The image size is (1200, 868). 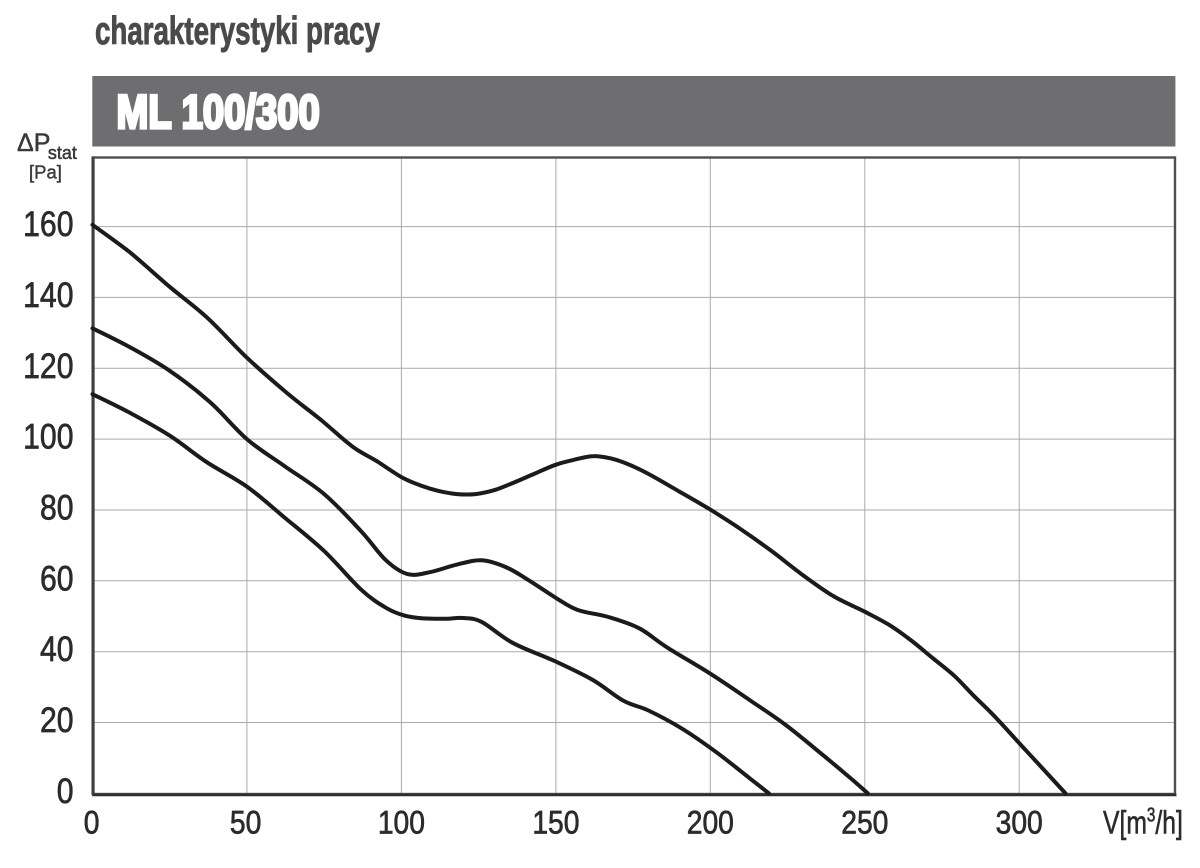 I want to click on svg-text: 200, so click(x=710, y=823).